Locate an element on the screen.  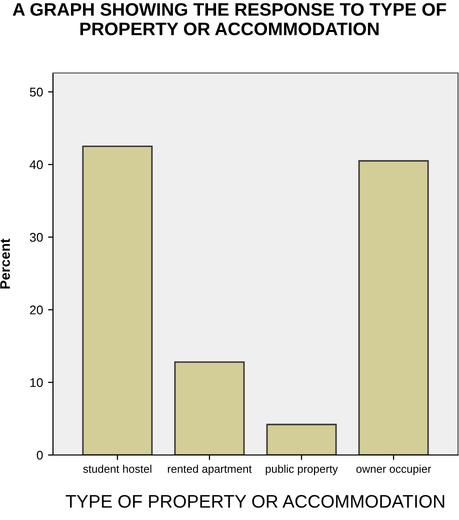
x-tick-label: rented apartment is located at coordinates (210, 470).